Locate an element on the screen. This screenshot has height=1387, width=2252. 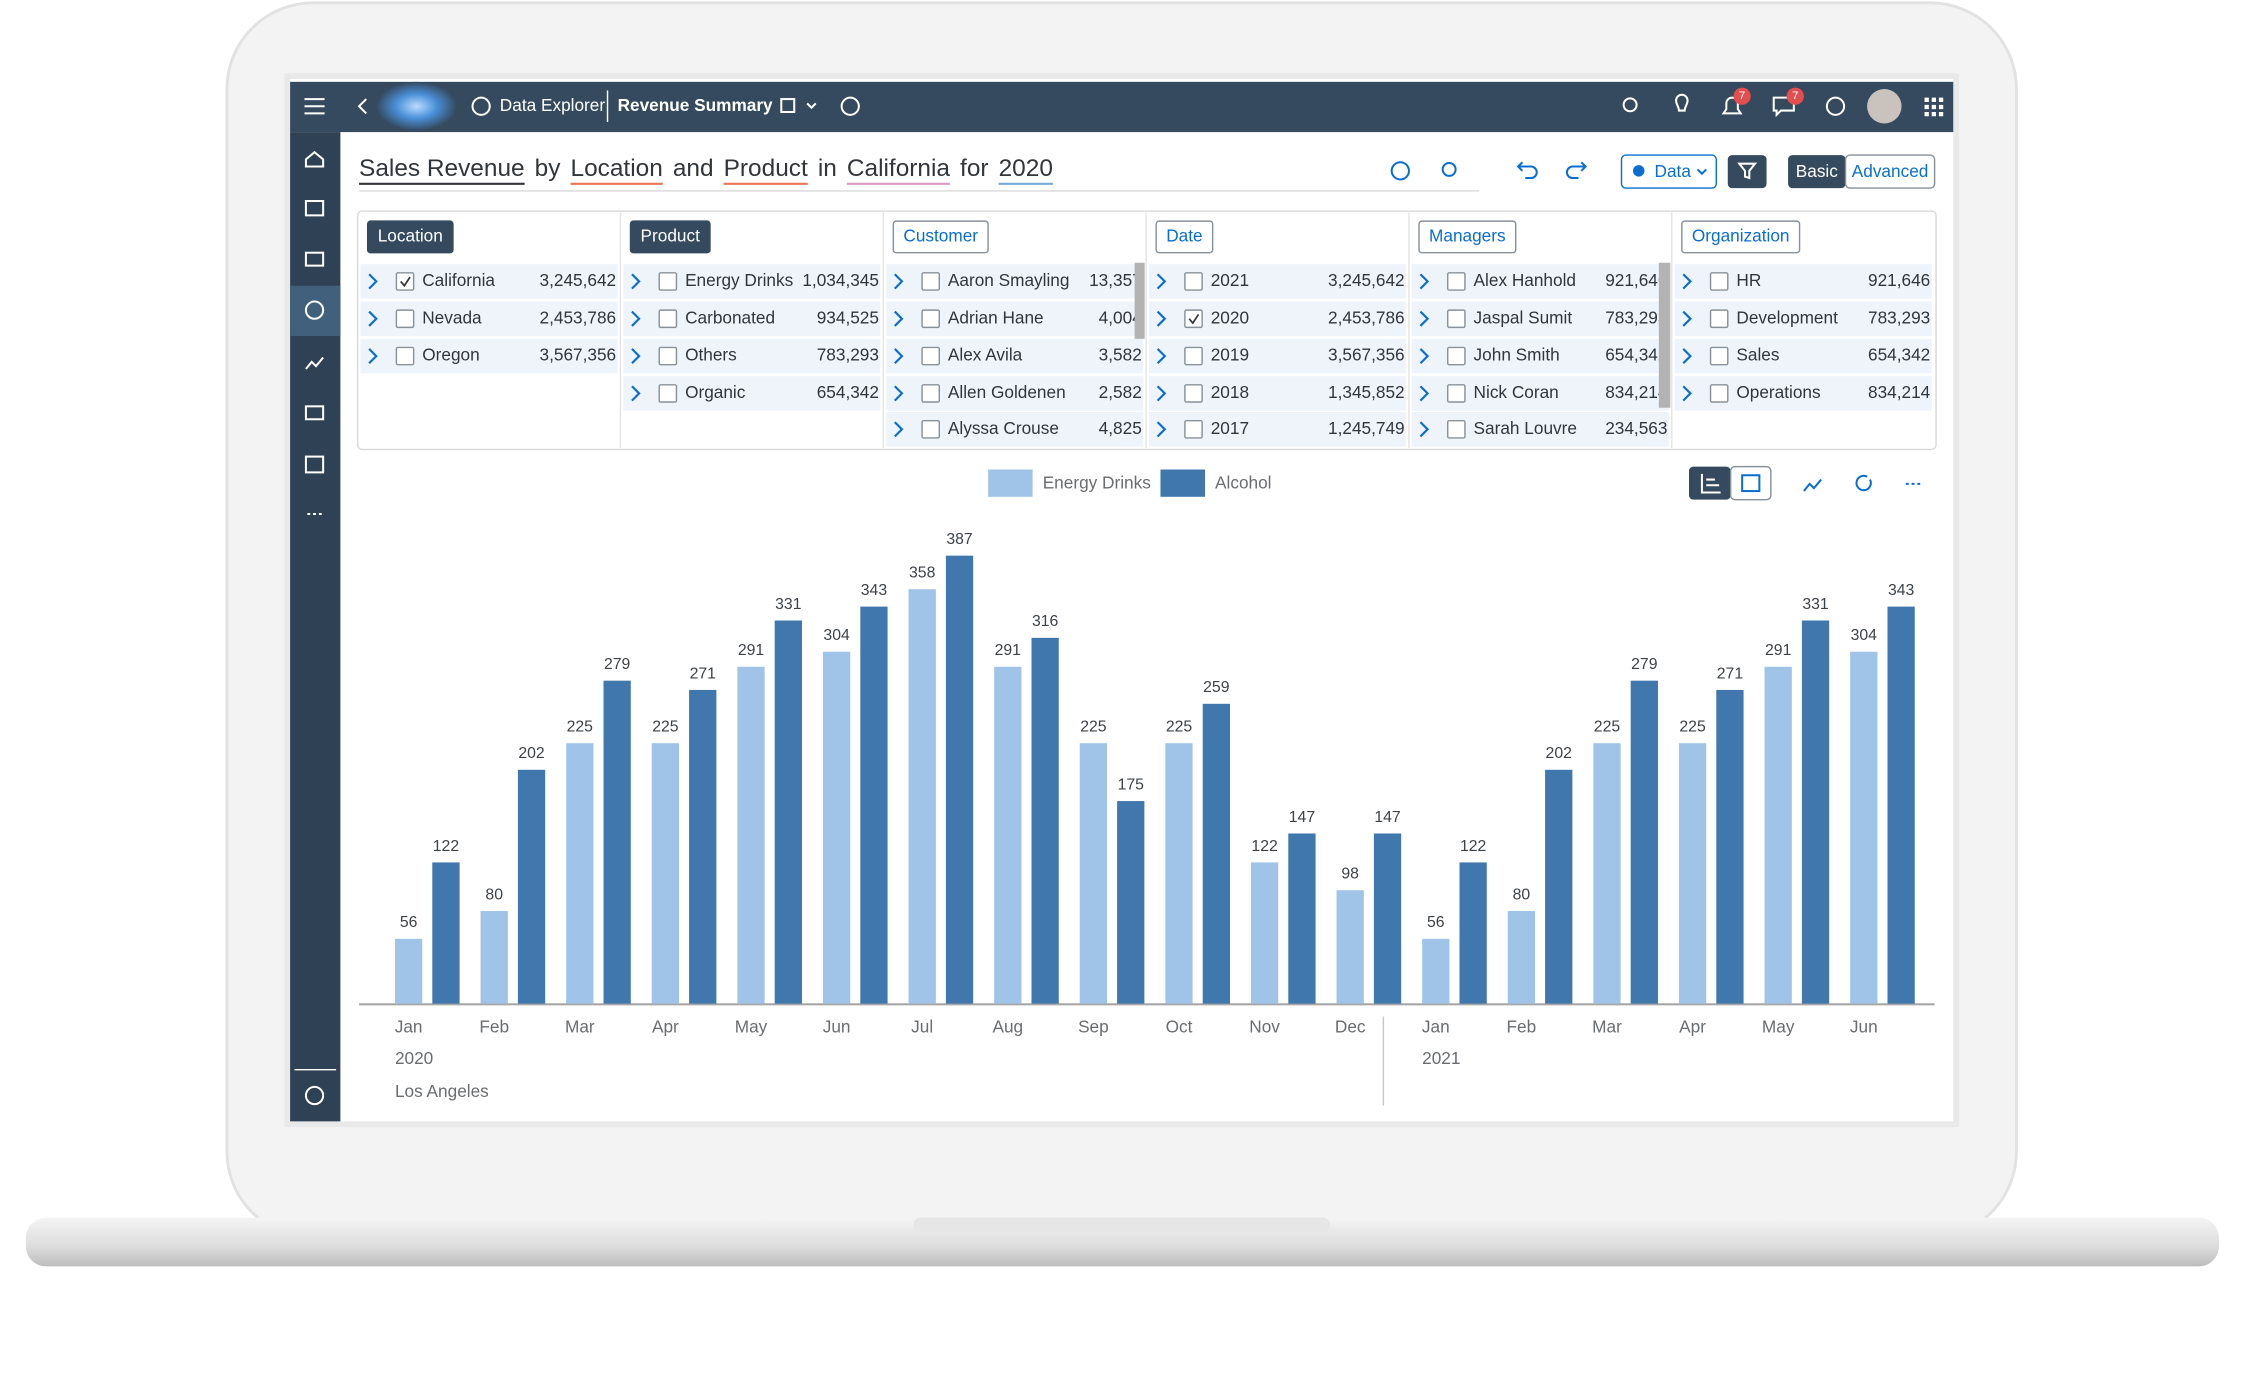
menu-icon is located at coordinates (314, 106).